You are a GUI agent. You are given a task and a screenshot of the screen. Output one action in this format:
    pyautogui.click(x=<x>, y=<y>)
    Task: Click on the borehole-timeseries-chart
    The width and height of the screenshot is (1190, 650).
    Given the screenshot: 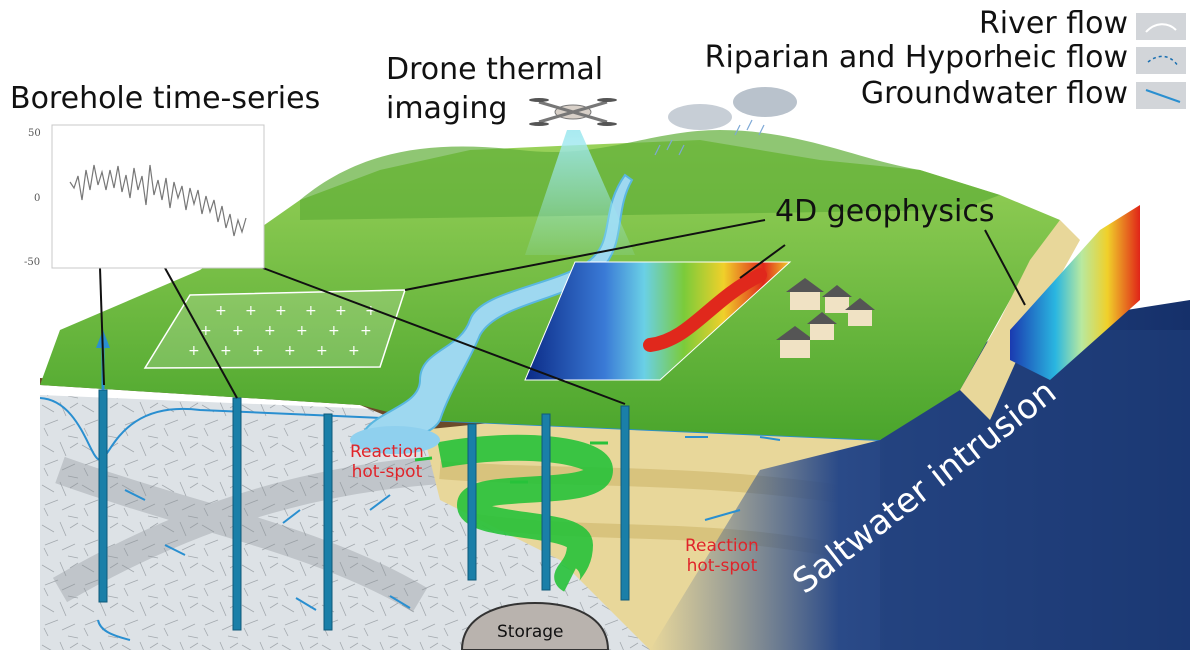 What is the action you would take?
    pyautogui.click(x=158, y=196)
    